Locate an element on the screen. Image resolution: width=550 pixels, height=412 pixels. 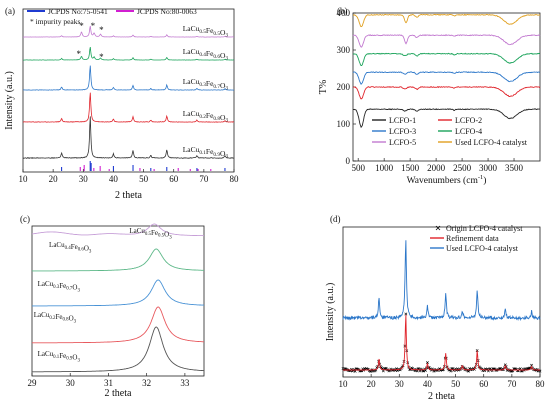
legend-label: JCPDS No:75-0541 is located at coordinates (78, 11).